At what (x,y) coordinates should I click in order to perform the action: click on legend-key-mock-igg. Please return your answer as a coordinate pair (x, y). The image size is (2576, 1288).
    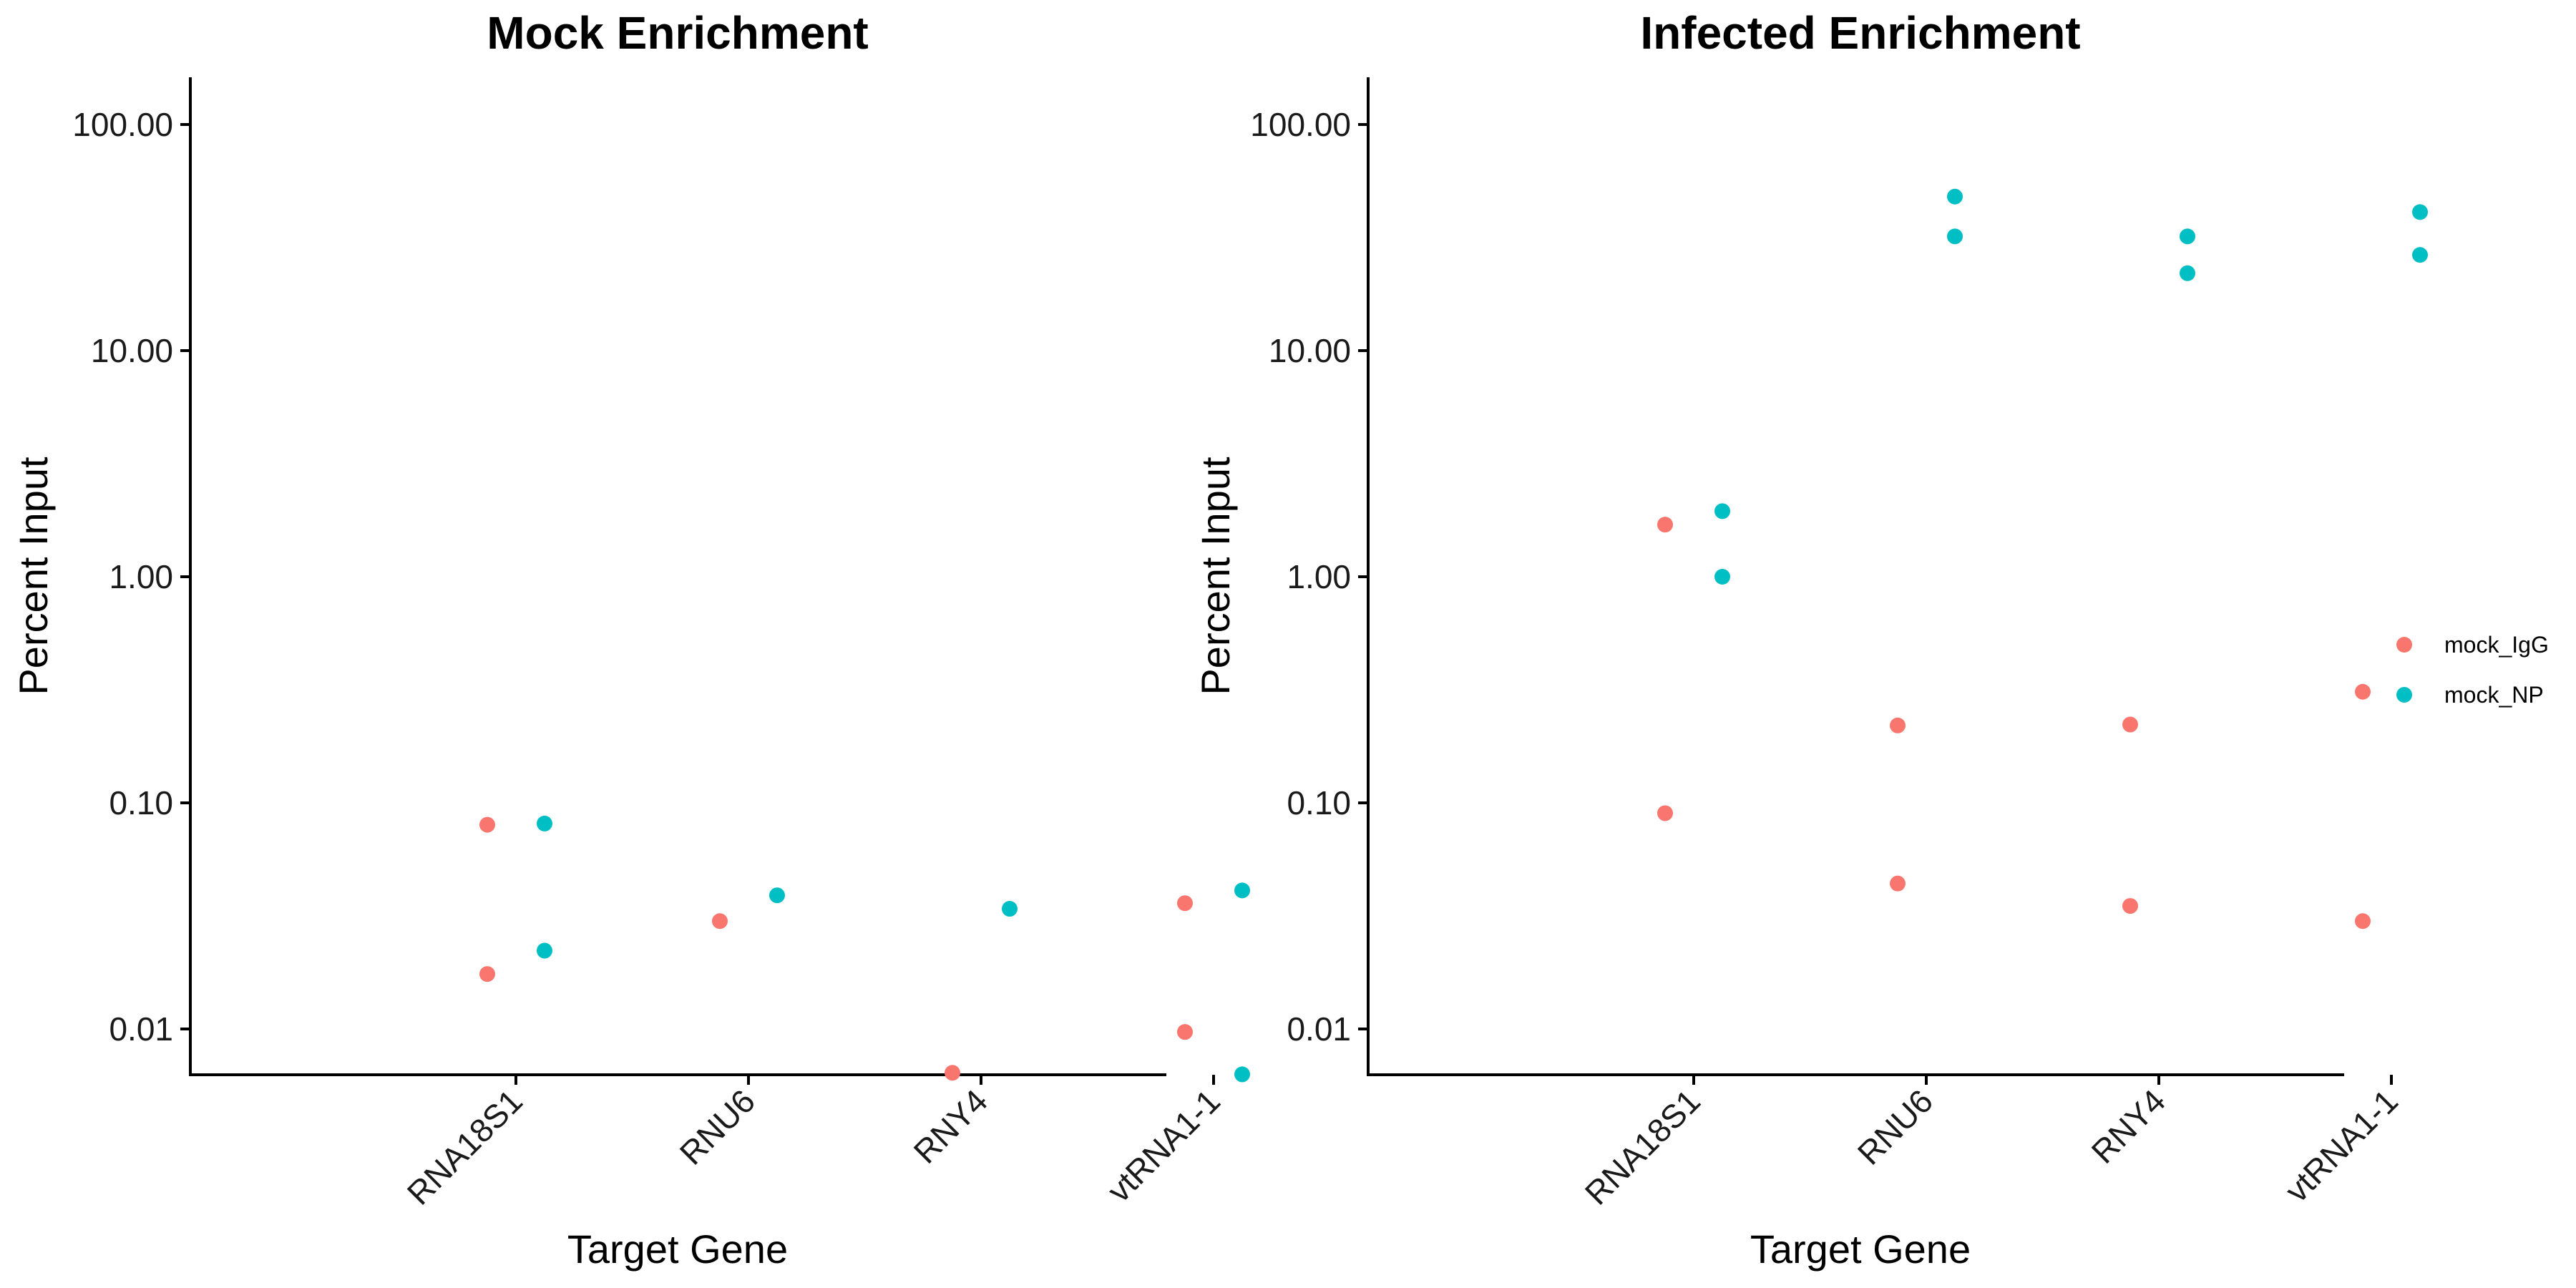
    Looking at the image, I should click on (2404, 645).